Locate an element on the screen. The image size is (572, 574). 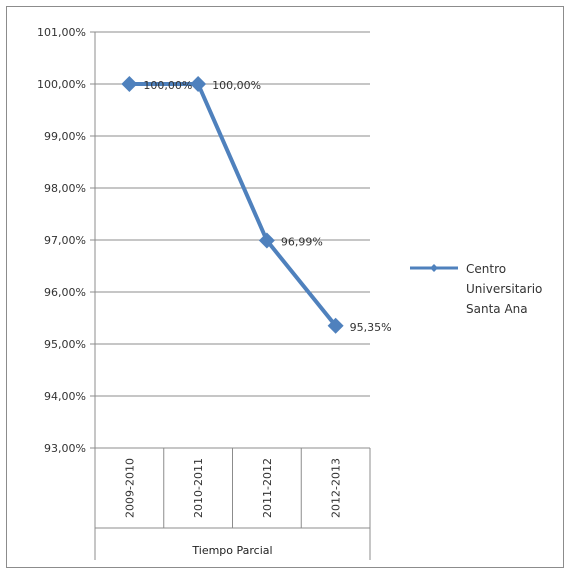
x-category-label: 2011-2012 is located at coordinates (267, 488).